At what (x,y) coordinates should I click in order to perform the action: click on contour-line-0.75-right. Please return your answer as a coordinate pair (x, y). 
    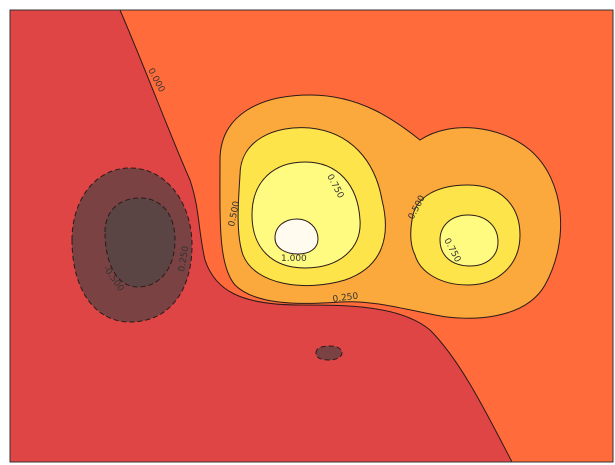
    Looking at the image, I should click on (469, 240).